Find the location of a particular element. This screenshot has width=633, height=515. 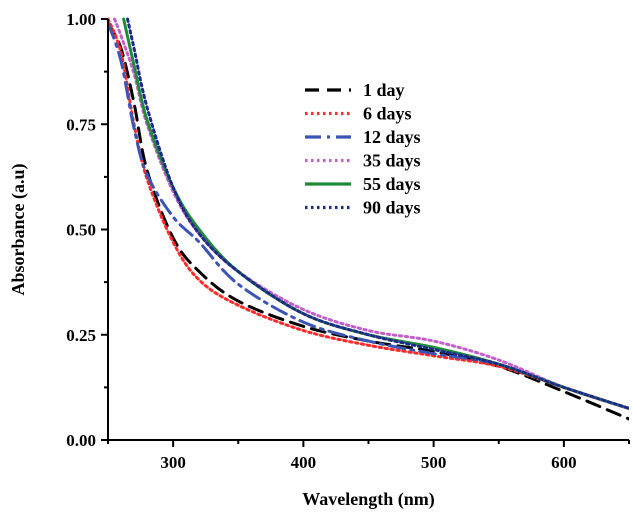

y-tick-label: 1.00 is located at coordinates (81, 19).